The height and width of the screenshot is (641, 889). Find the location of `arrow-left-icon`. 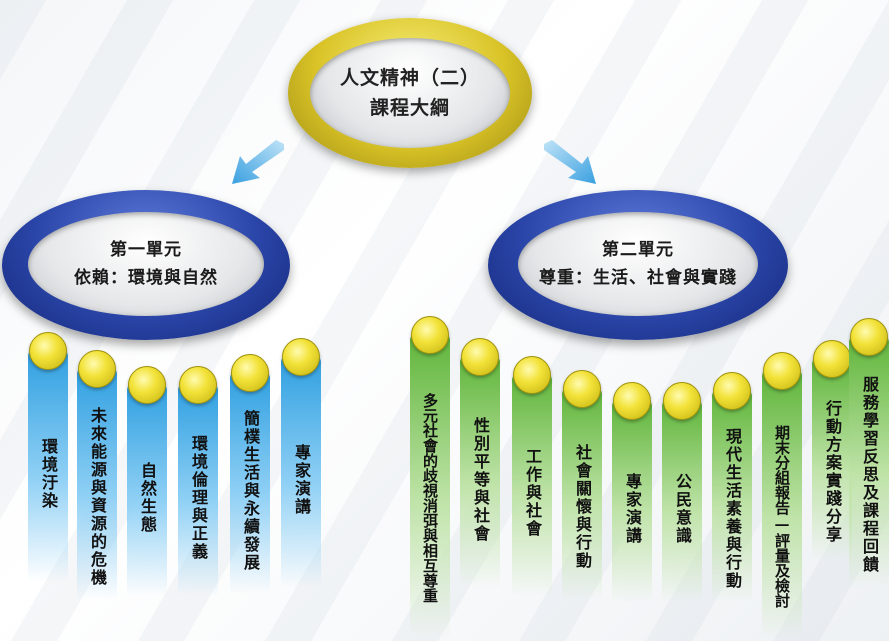

arrow-left-icon is located at coordinates (258, 162).